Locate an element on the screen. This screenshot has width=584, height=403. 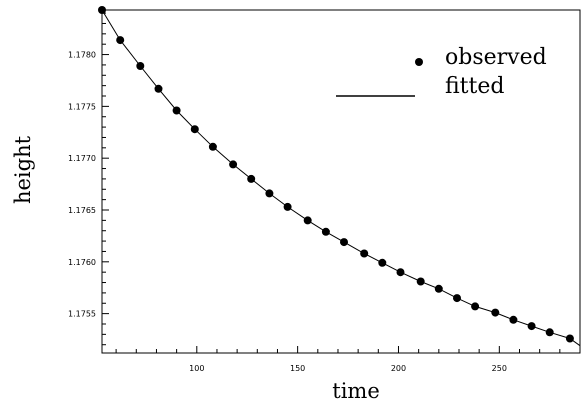
y-tick-label: 1.1775 is located at coordinates (82, 106).